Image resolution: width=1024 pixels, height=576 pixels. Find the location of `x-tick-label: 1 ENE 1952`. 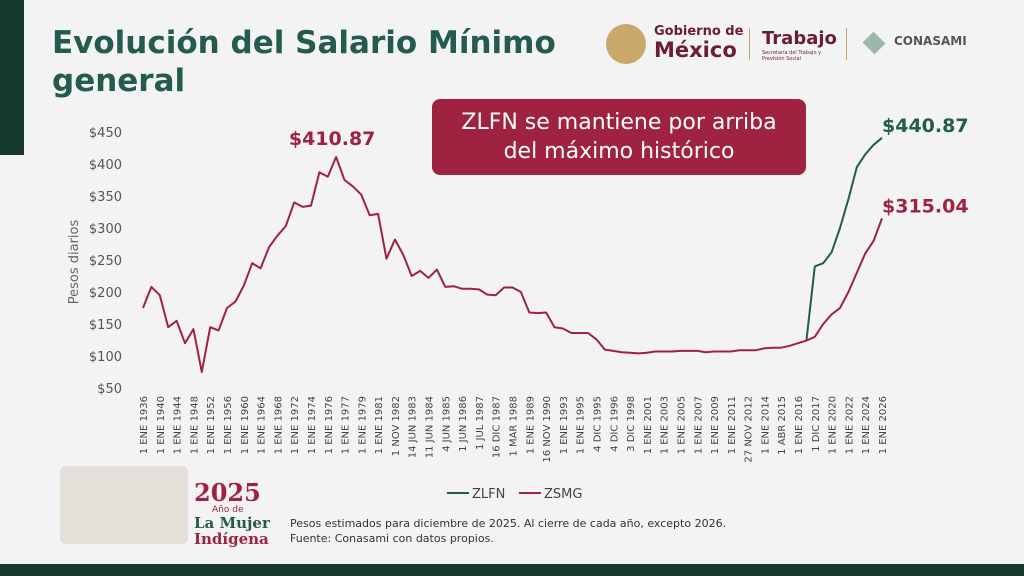

x-tick-label: 1 ENE 1952 is located at coordinates (211, 425).